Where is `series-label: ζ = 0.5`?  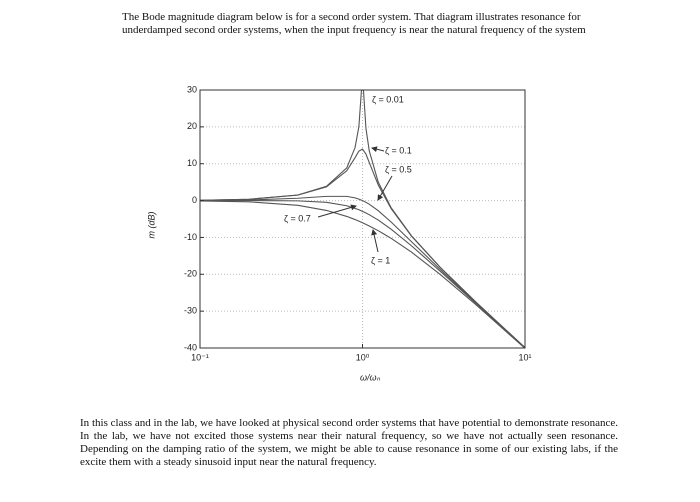
series-label: ζ = 0.5 is located at coordinates (398, 169).